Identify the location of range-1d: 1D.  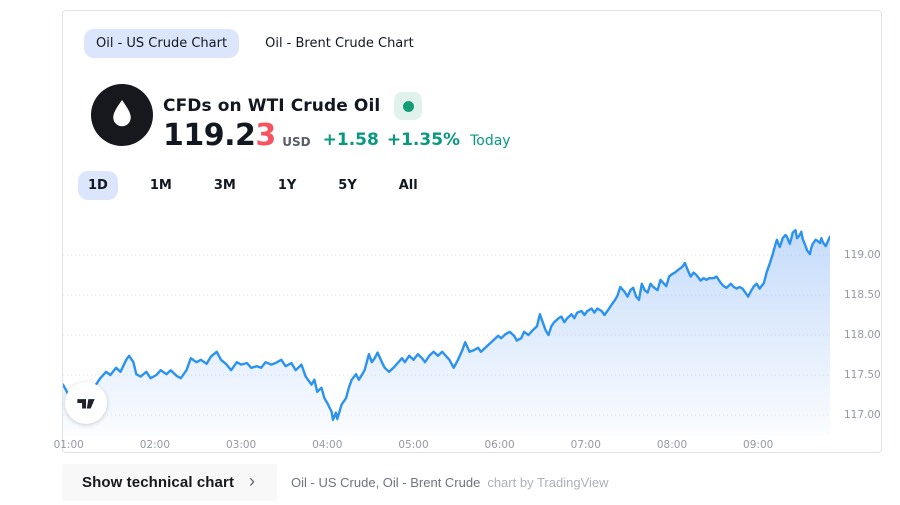
(98, 185).